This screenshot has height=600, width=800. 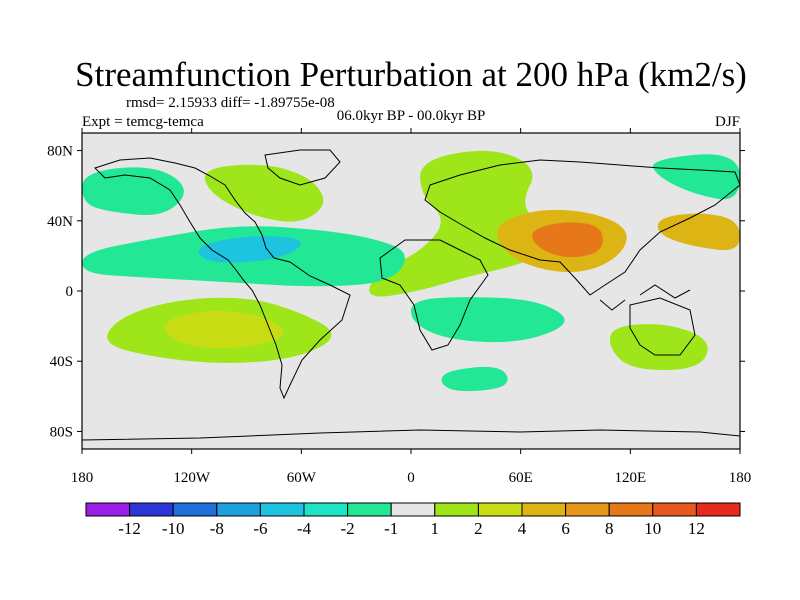 What do you see at coordinates (60, 222) in the screenshot?
I see `y-tick-label: 40N` at bounding box center [60, 222].